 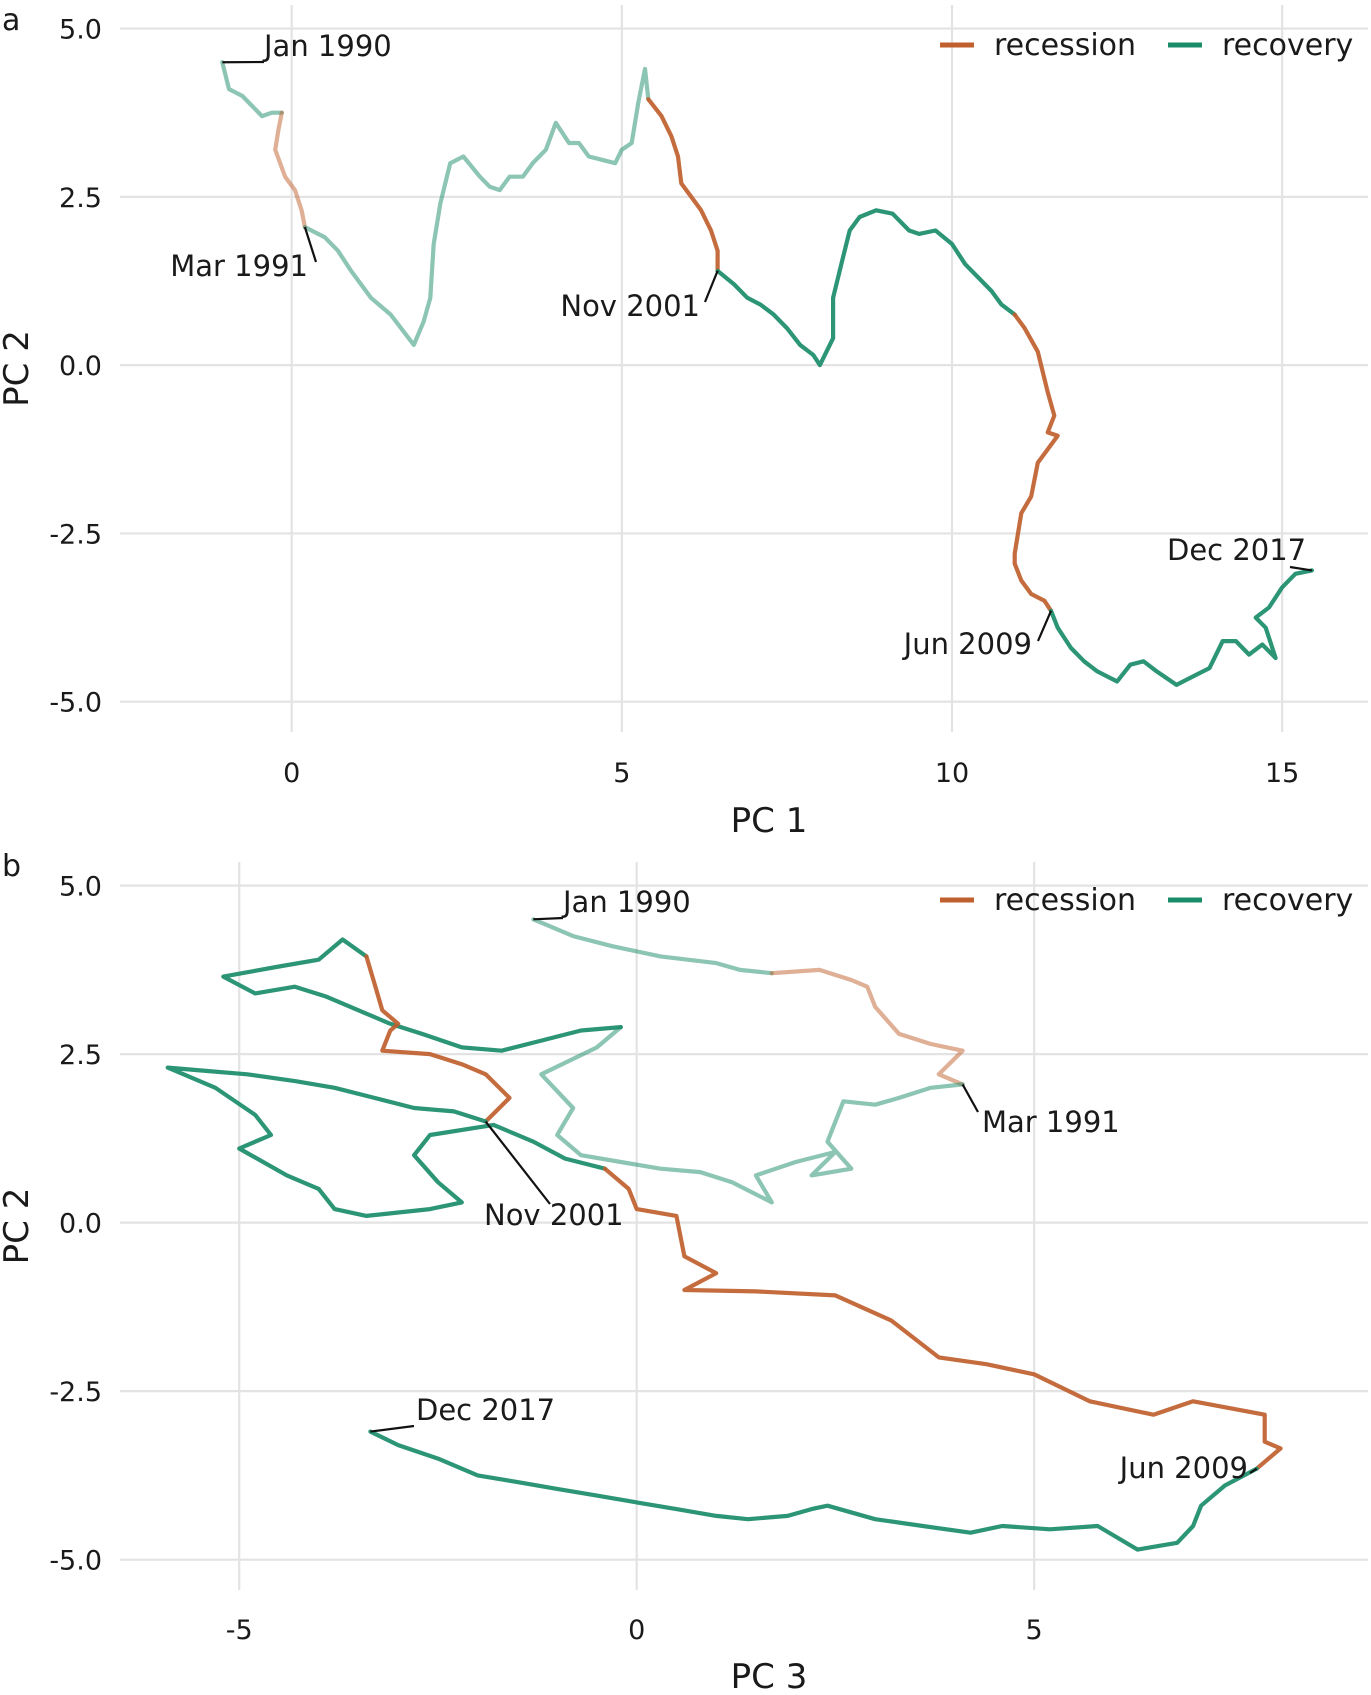 I want to click on panel-label: b, so click(x=11, y=866).